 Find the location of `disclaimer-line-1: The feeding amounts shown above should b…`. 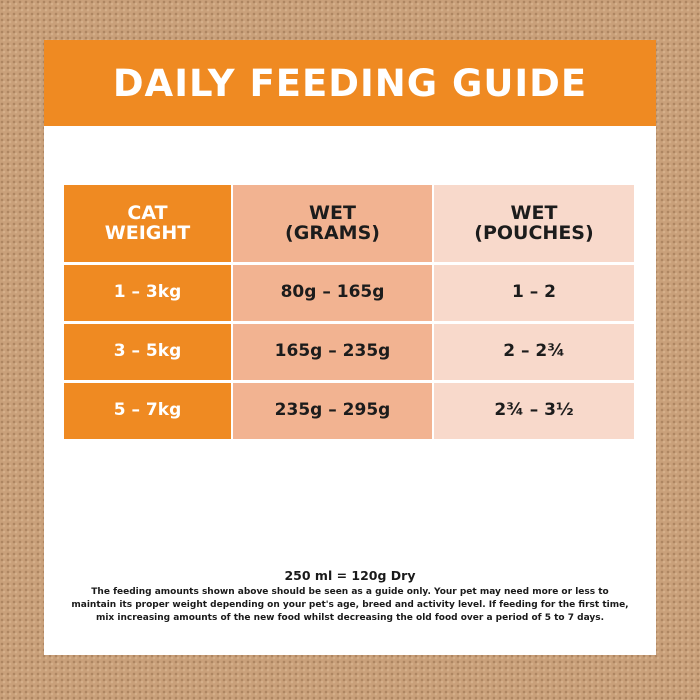

disclaimer-line-1: The feeding amounts shown above should b… is located at coordinates (350, 592).